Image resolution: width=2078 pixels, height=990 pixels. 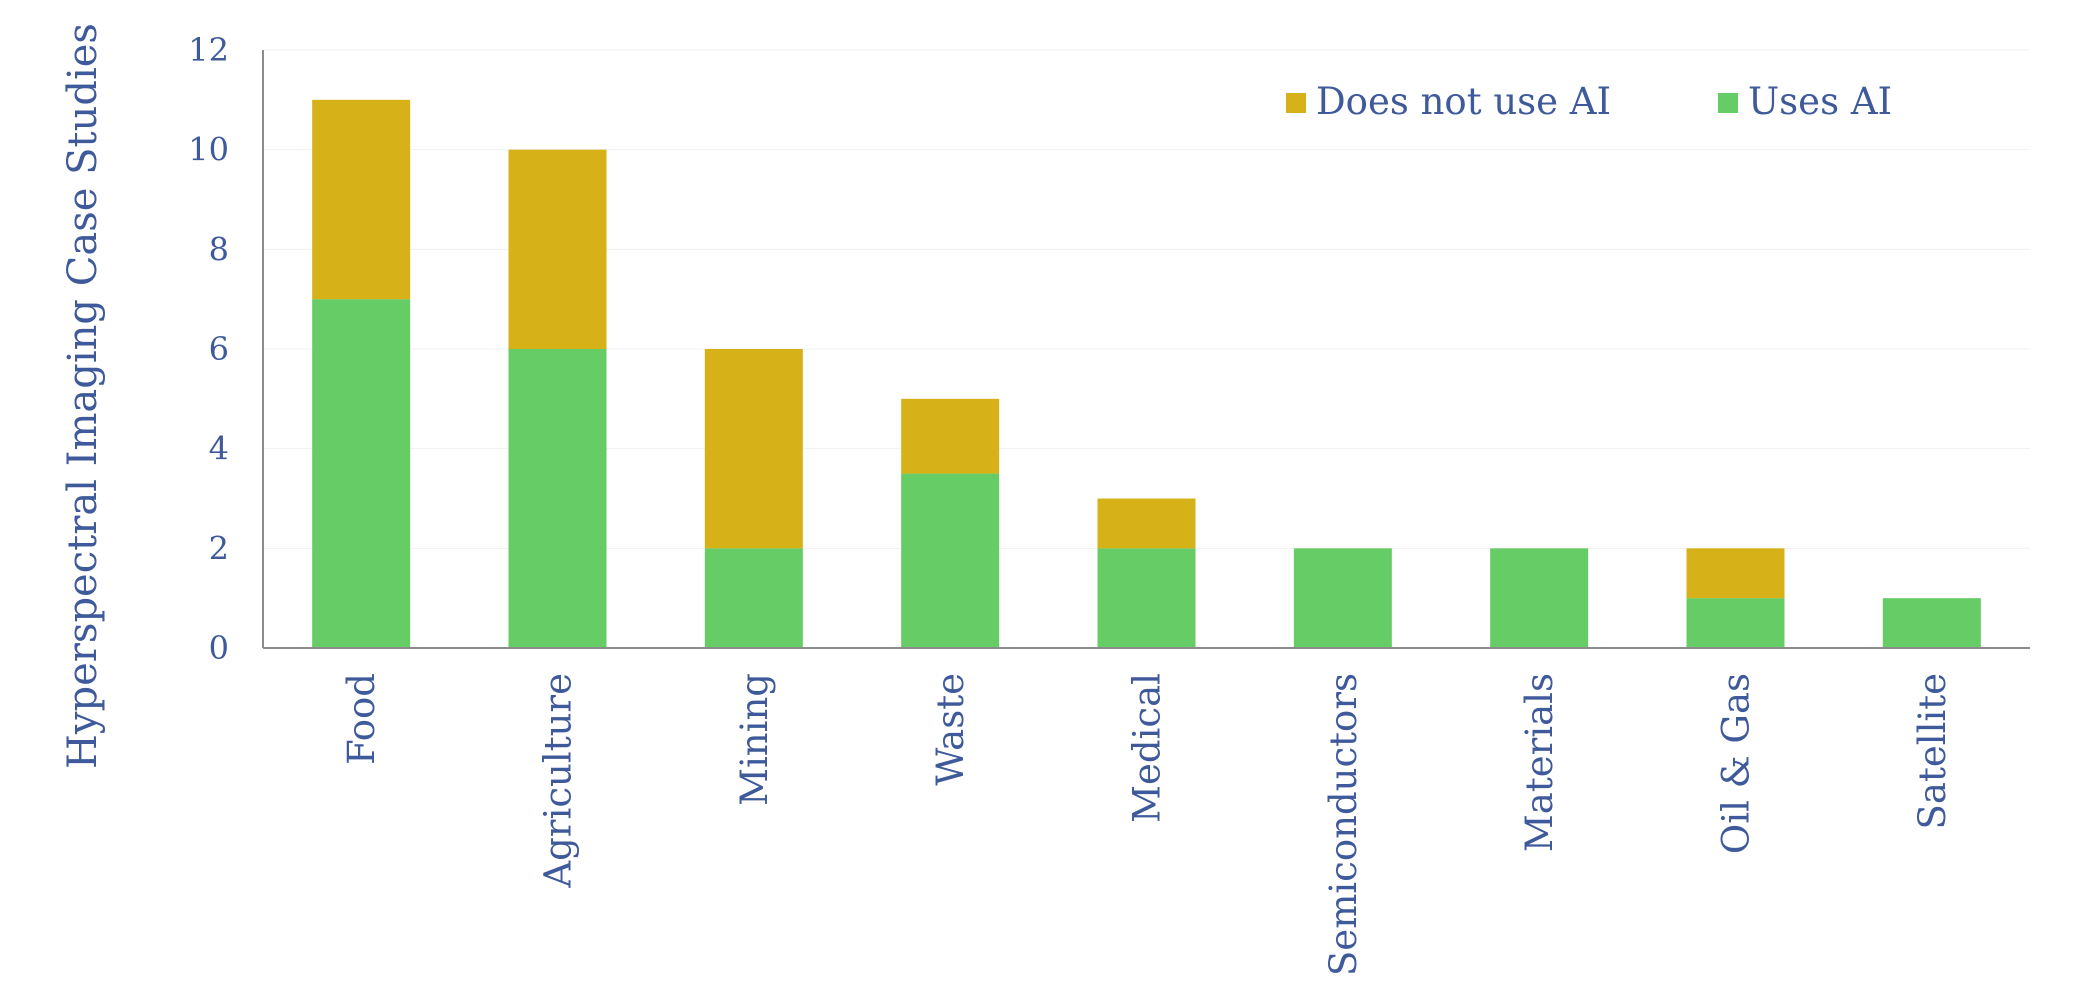 I want to click on y-tick-label: 0, so click(x=219, y=648).